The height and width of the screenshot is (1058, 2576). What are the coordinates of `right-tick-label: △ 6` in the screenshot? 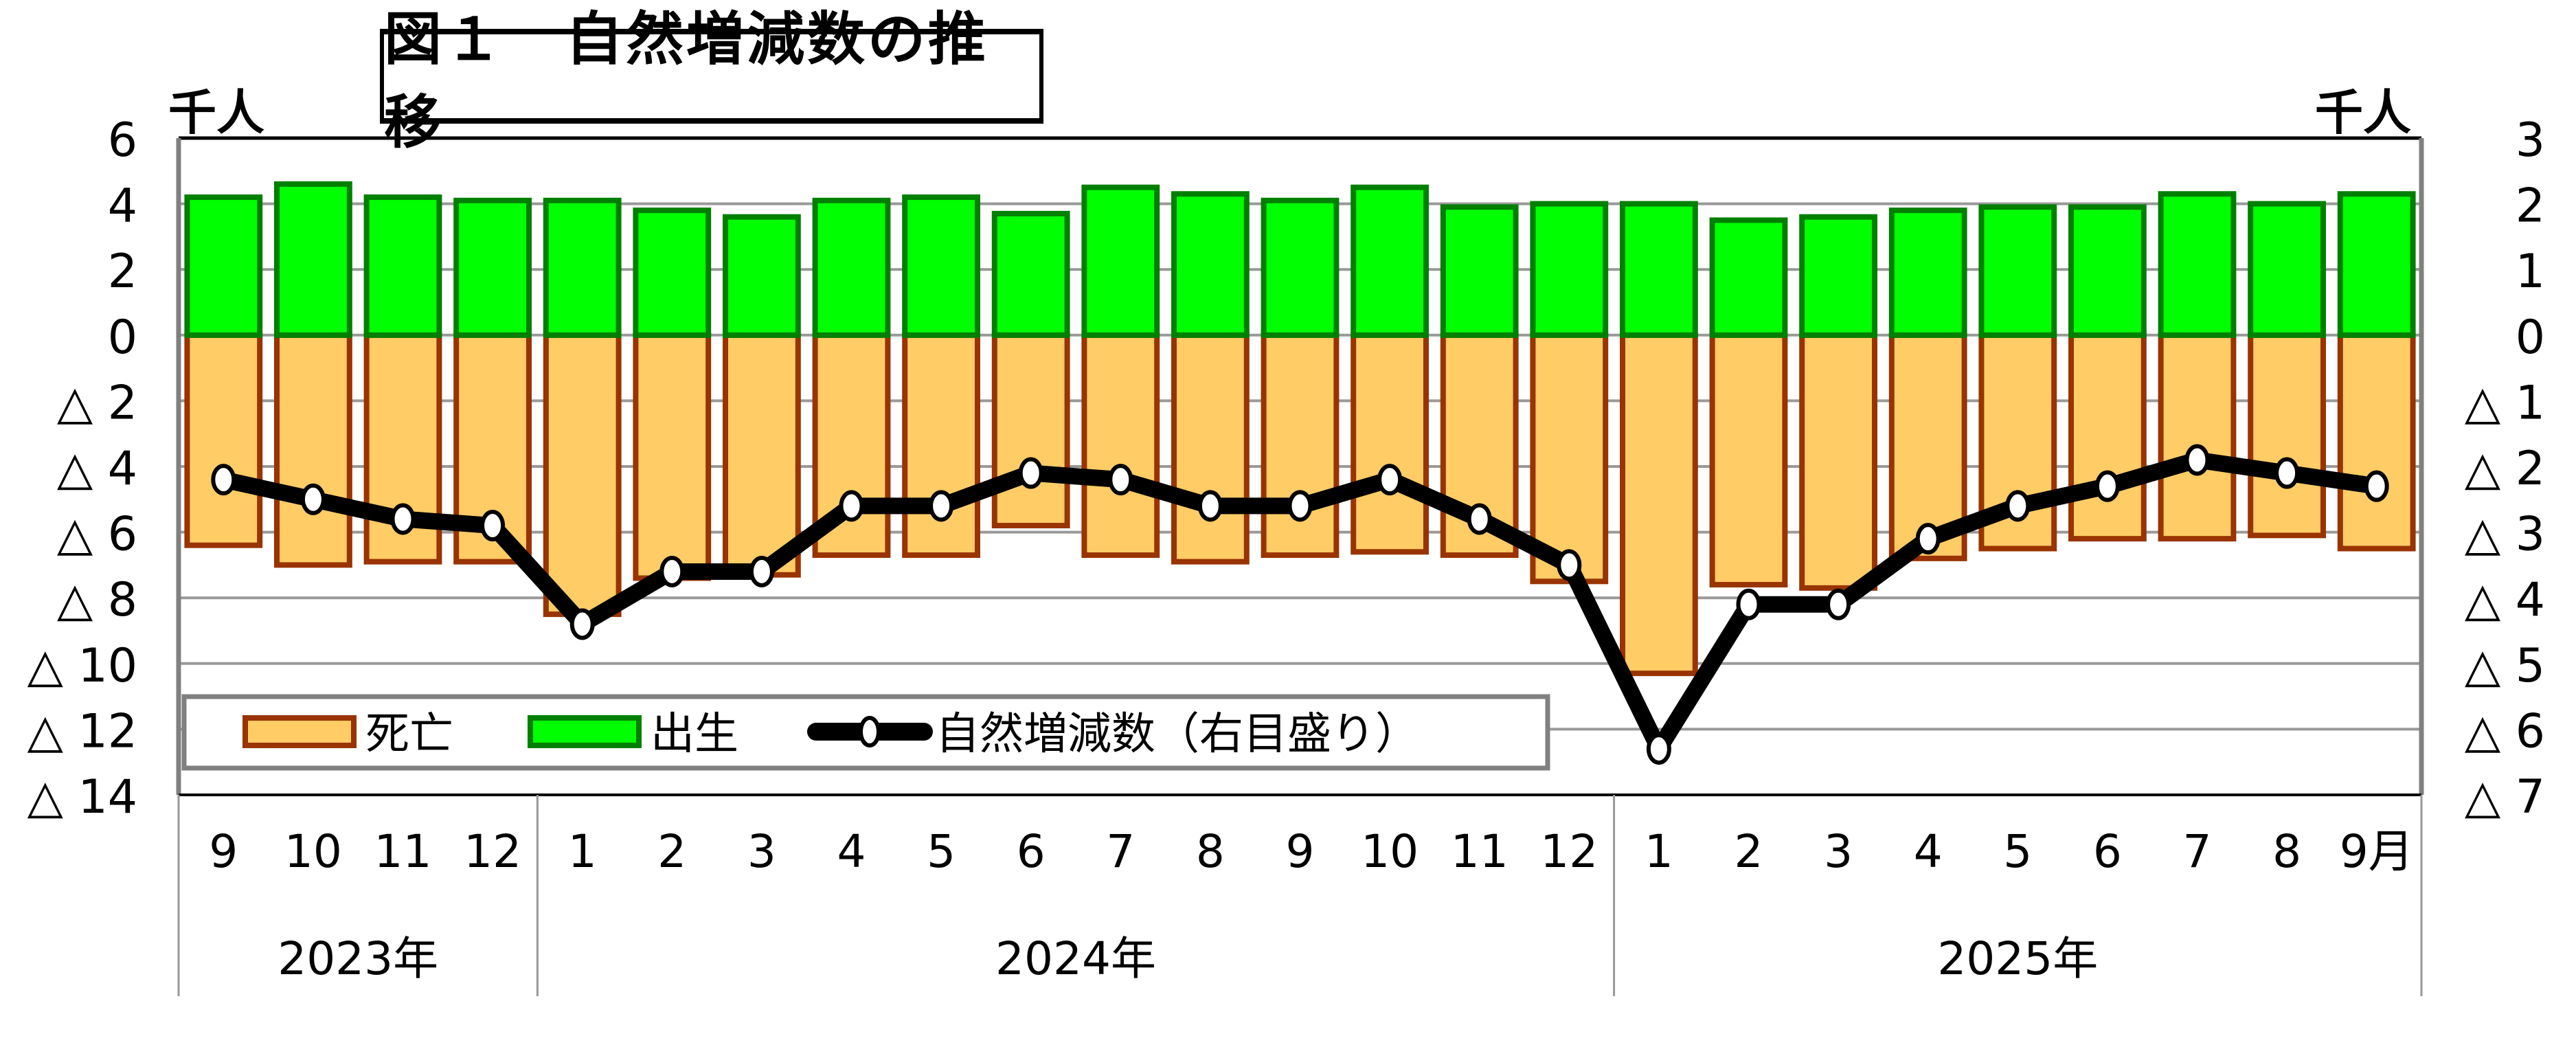 It's located at (2505, 731).